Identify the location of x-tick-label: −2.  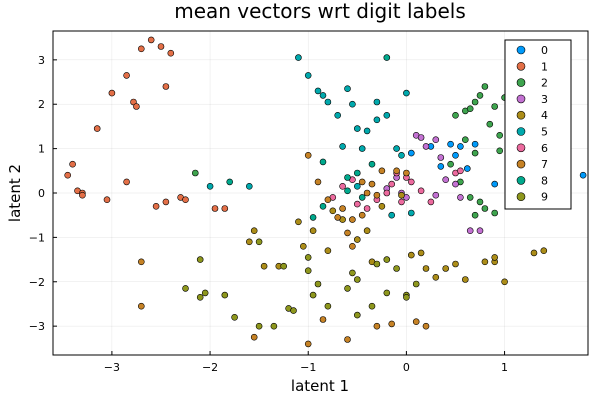
(210, 367).